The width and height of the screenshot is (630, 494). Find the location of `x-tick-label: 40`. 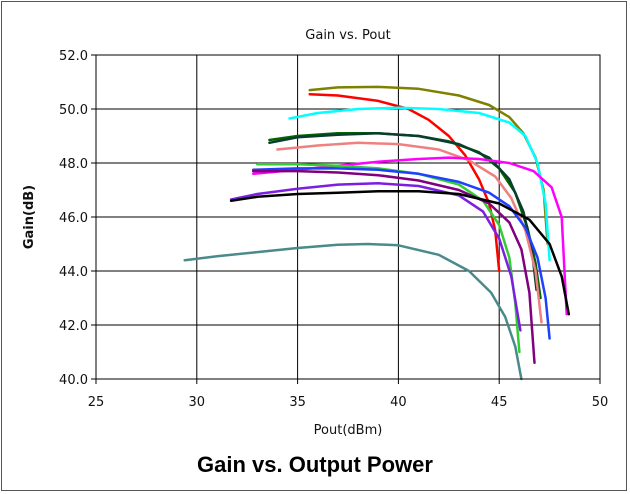

x-tick-label: 40 is located at coordinates (398, 402).